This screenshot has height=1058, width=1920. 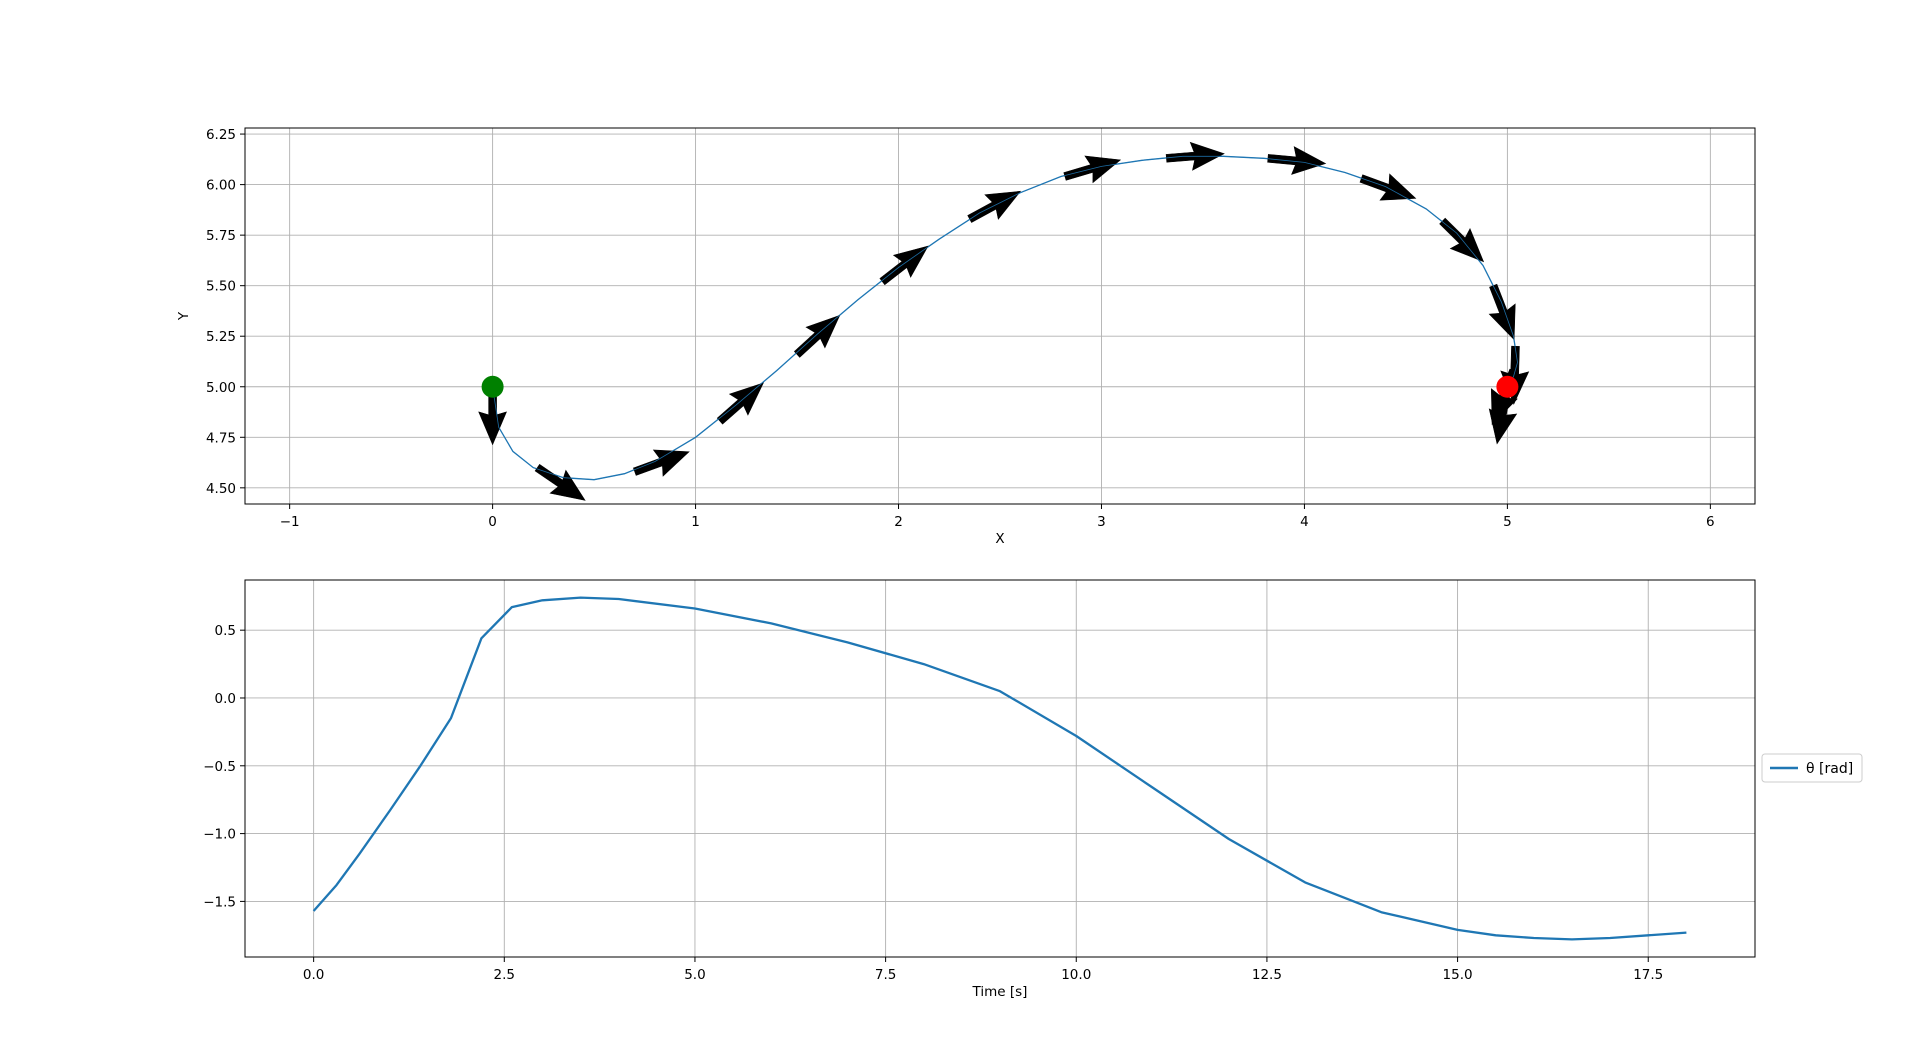 What do you see at coordinates (221, 489) in the screenshot?
I see `y-tick-label: 4.50` at bounding box center [221, 489].